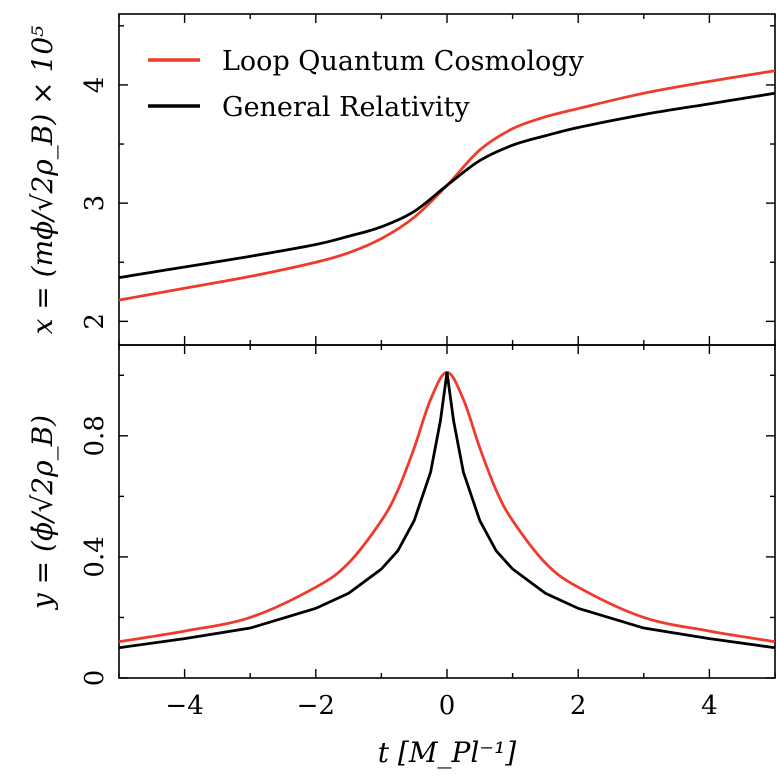  I want to click on legend-label-lqc: Loop Quantum Cosmology, so click(403, 61).